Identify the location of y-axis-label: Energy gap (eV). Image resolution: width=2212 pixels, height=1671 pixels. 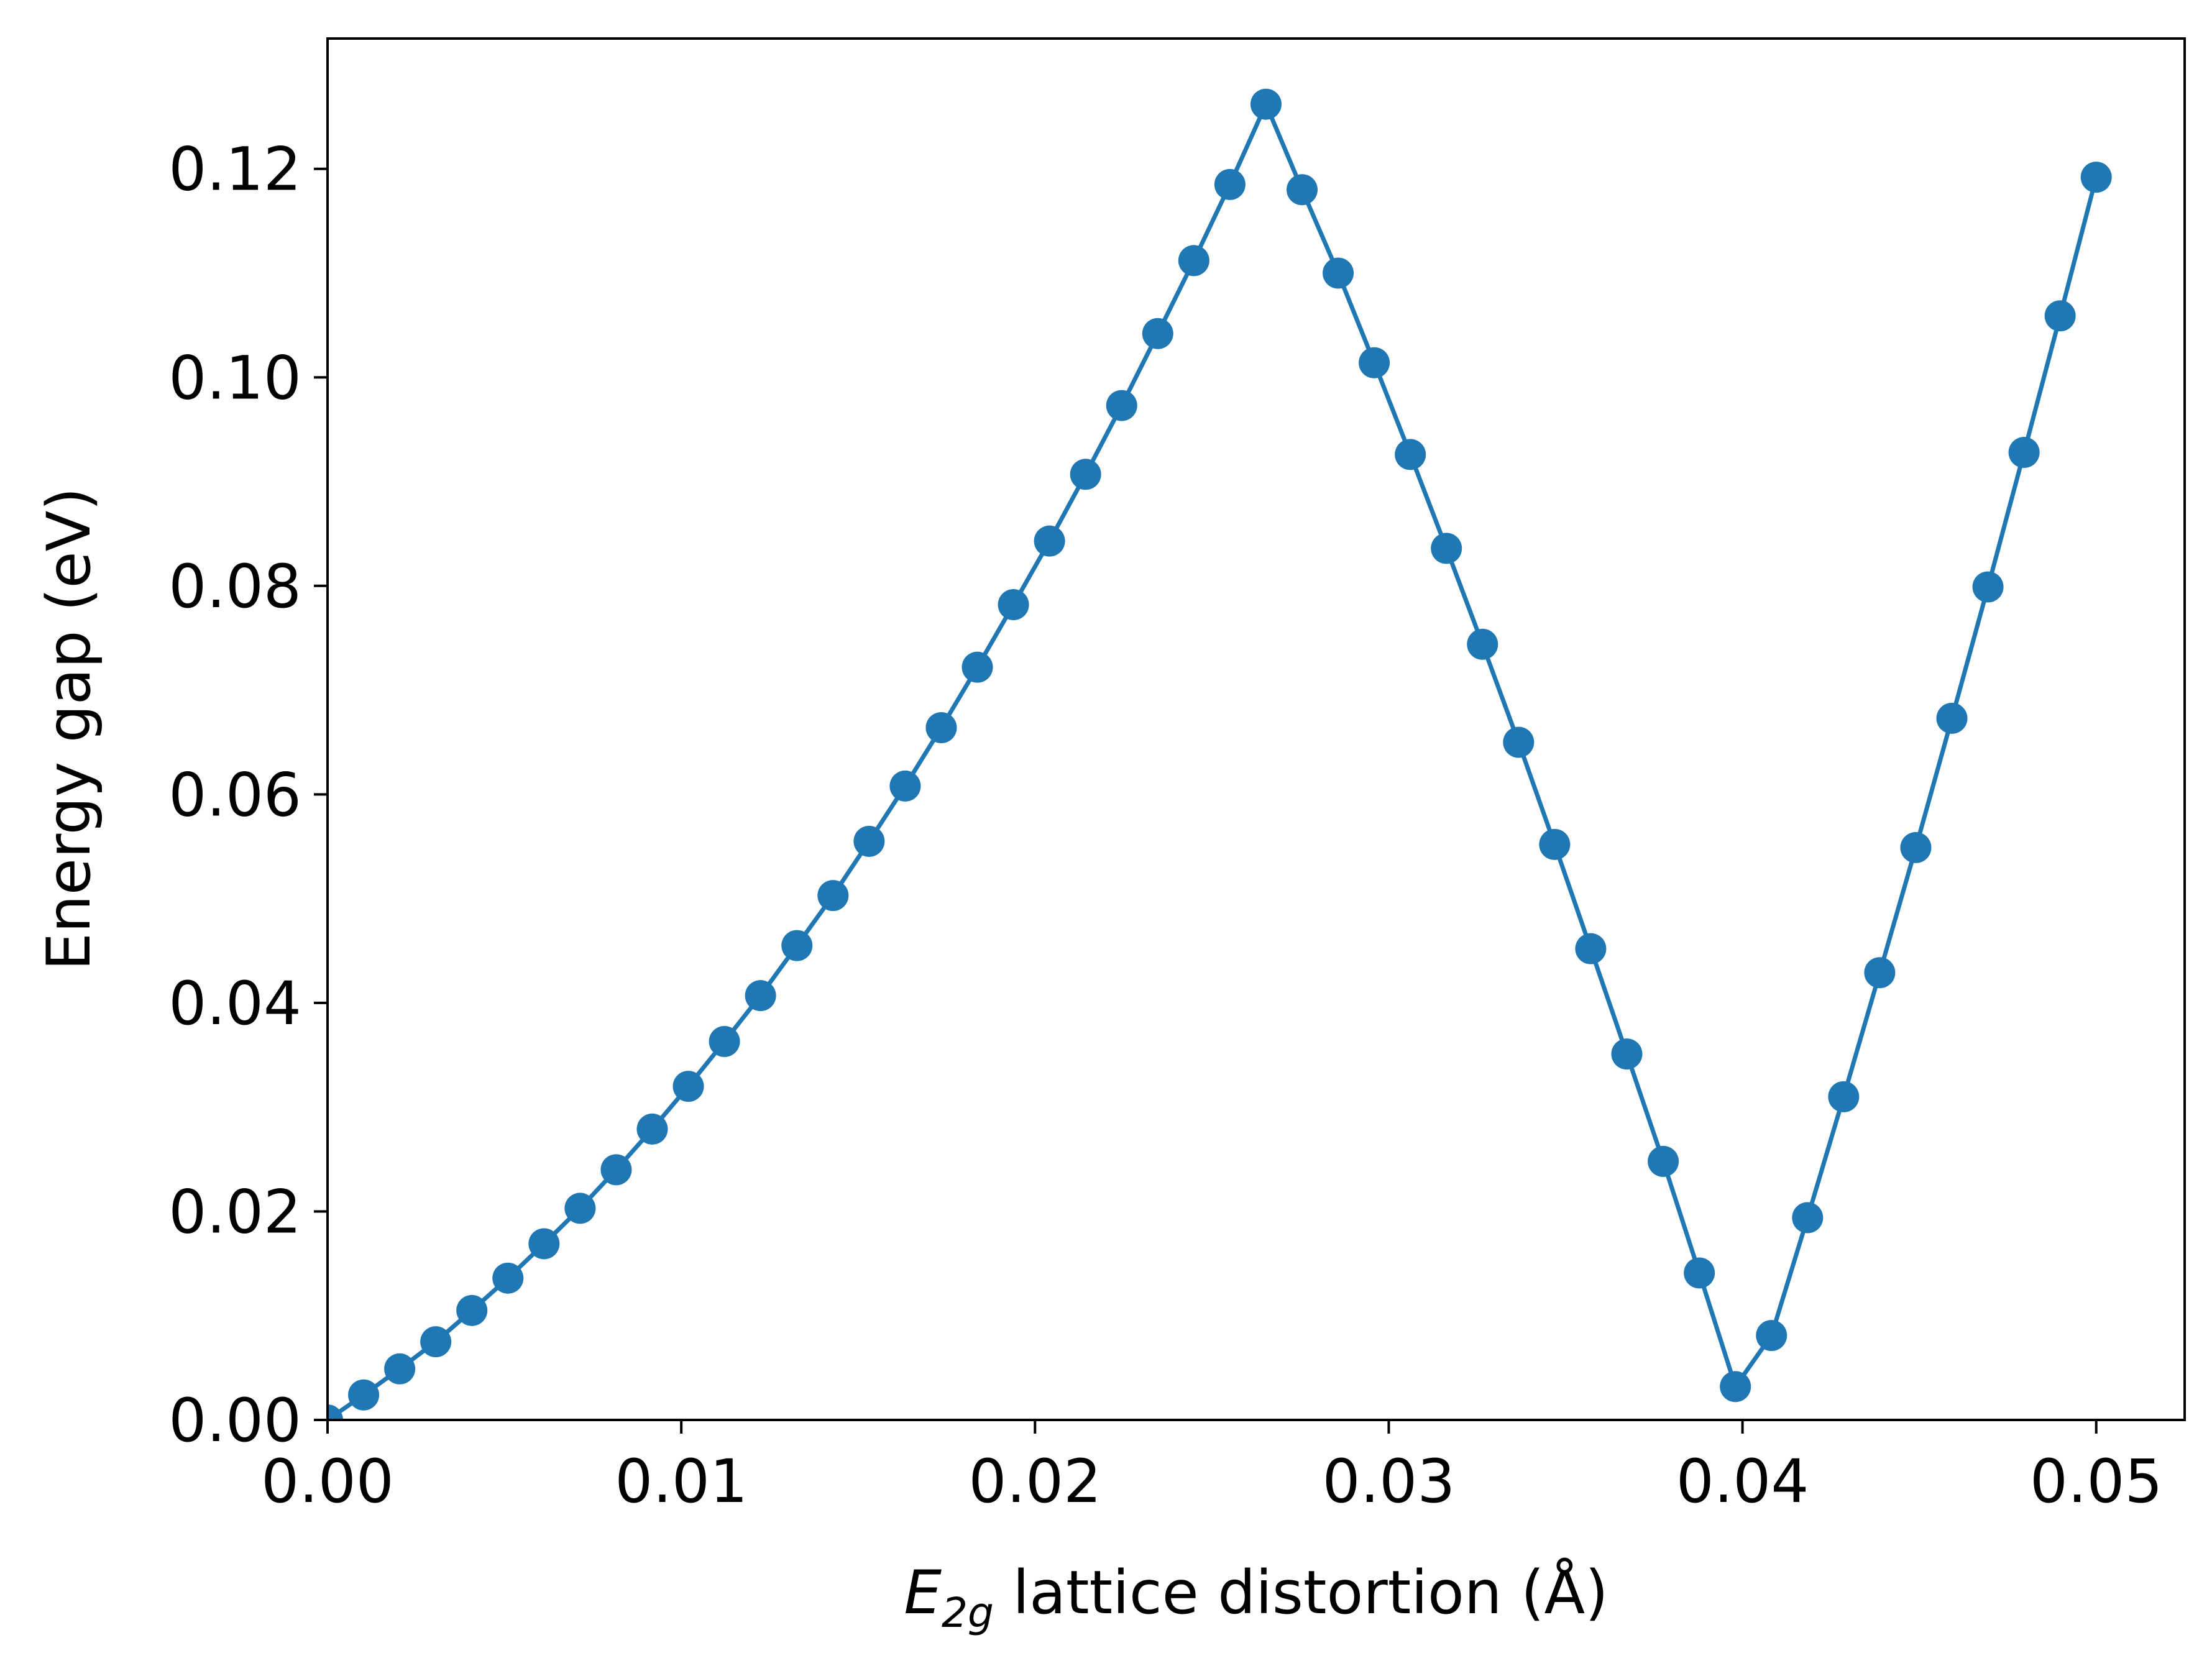
(69, 729).